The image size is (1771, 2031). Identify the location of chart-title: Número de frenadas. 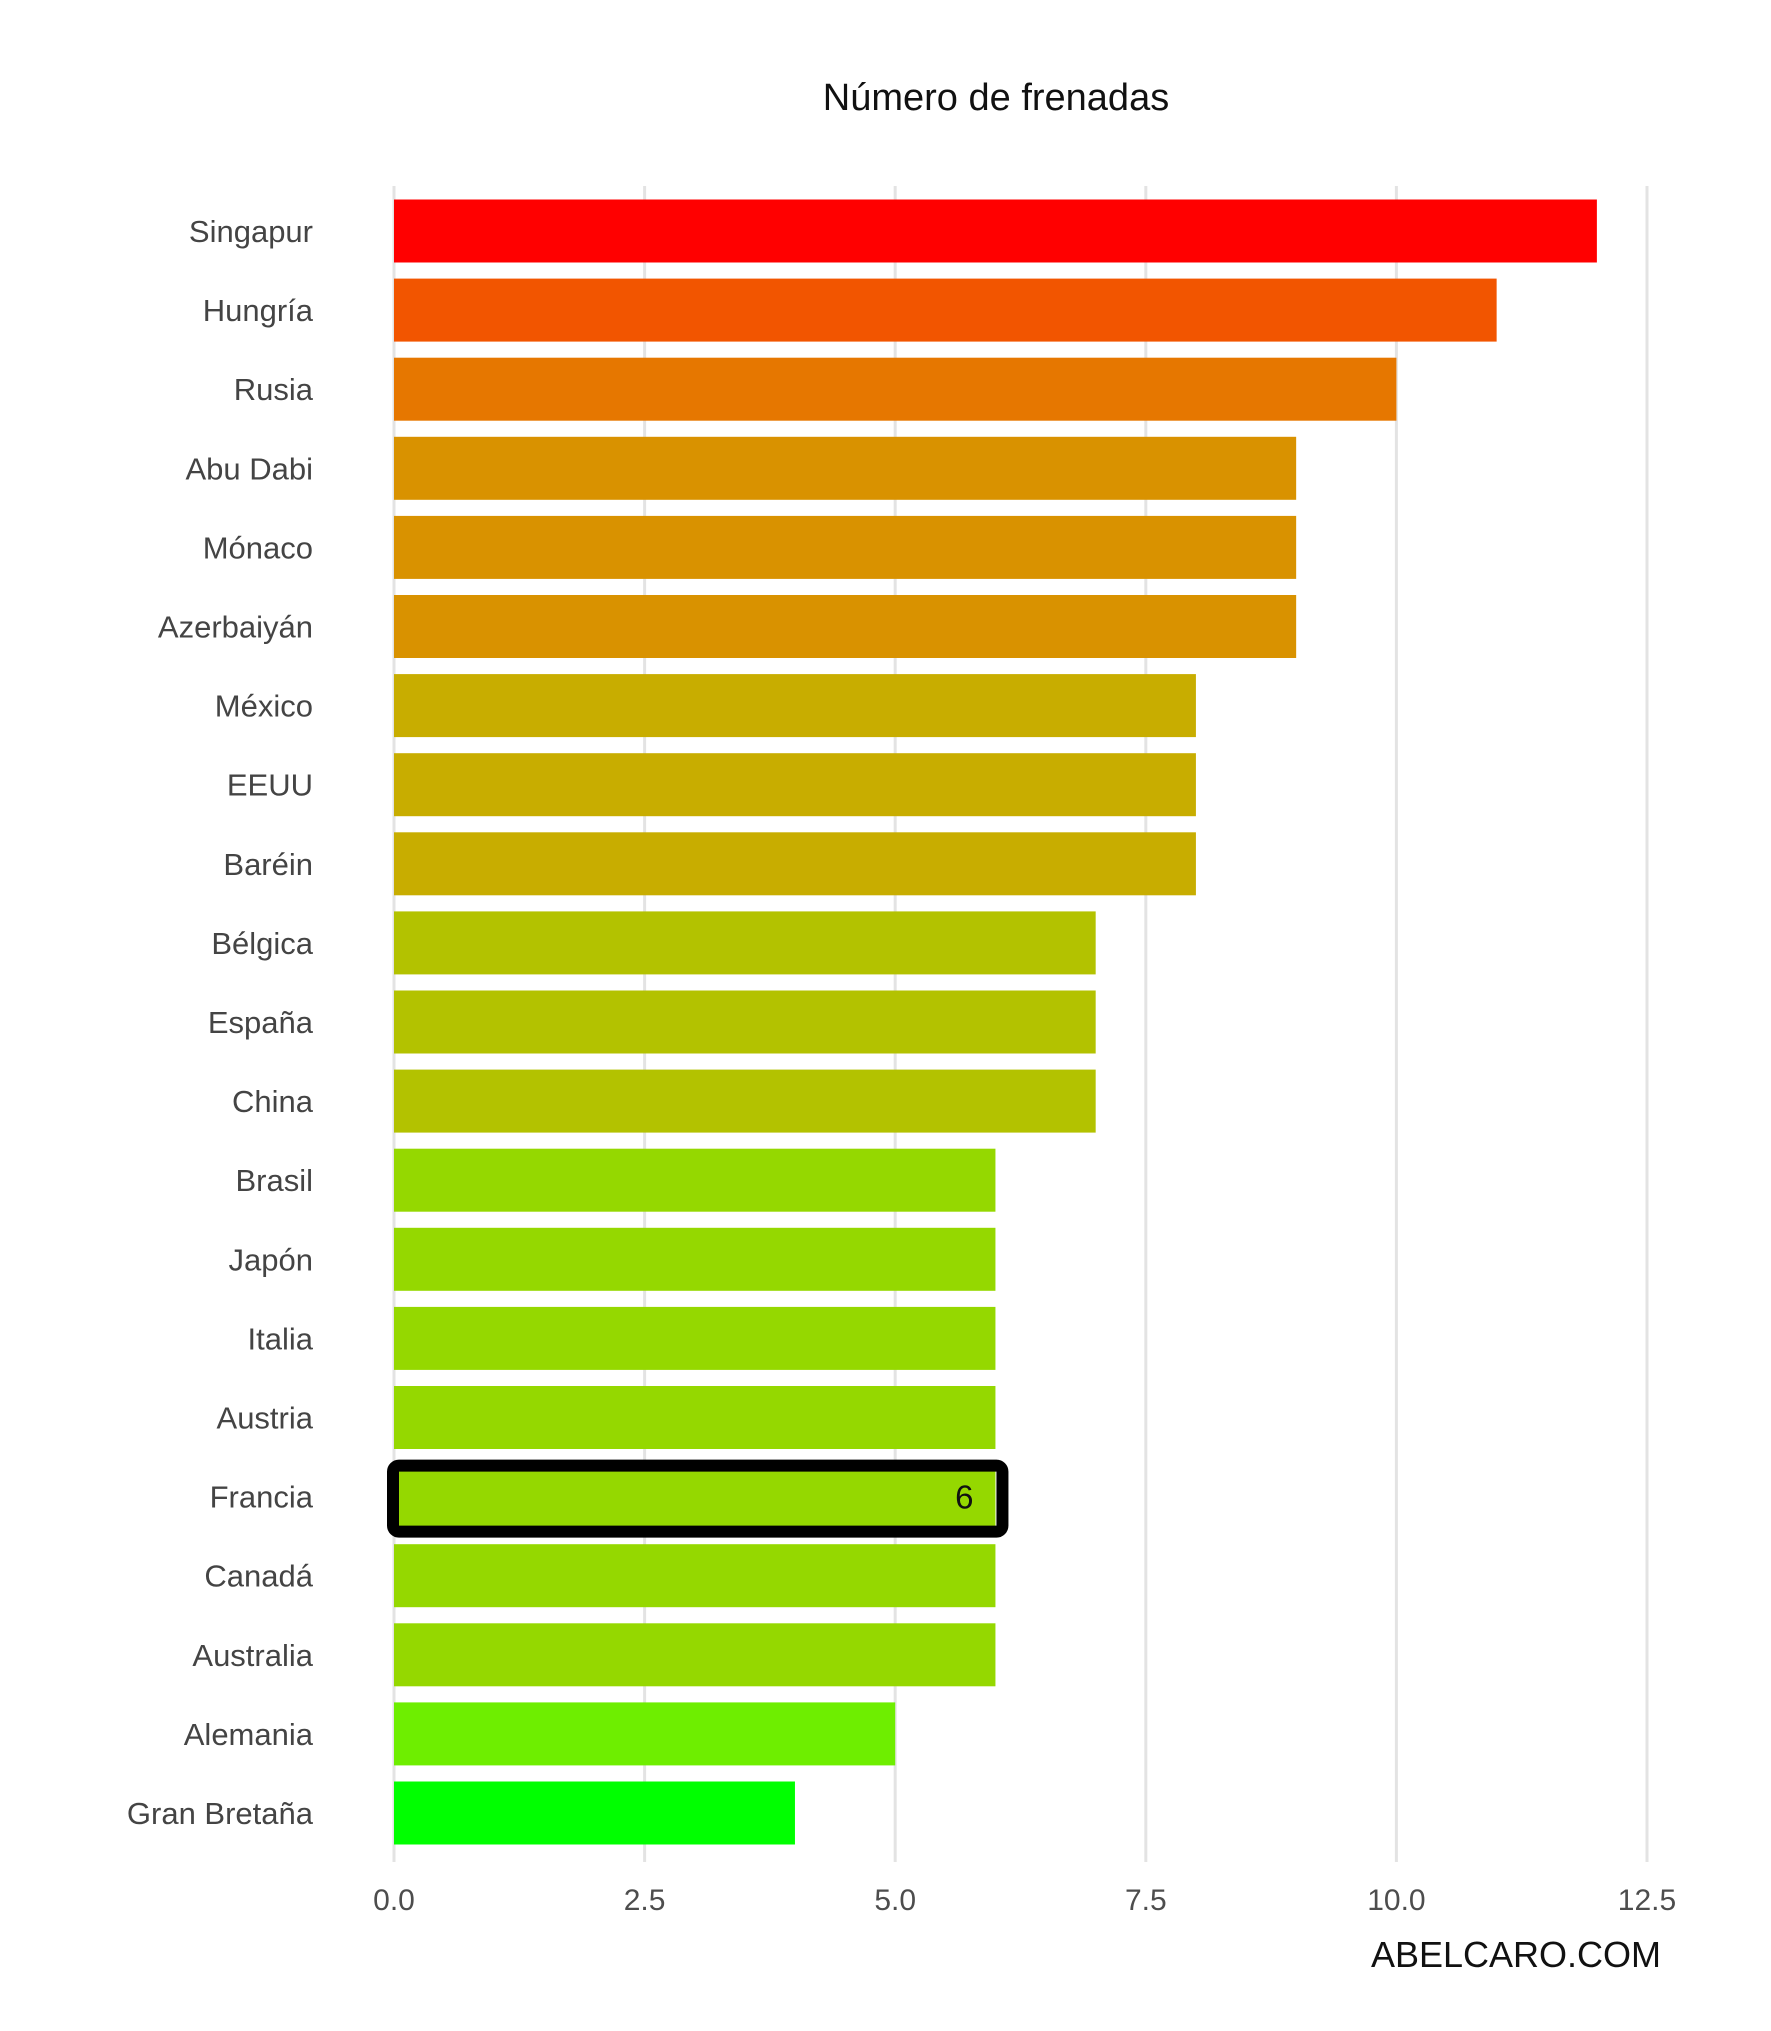
(996, 98).